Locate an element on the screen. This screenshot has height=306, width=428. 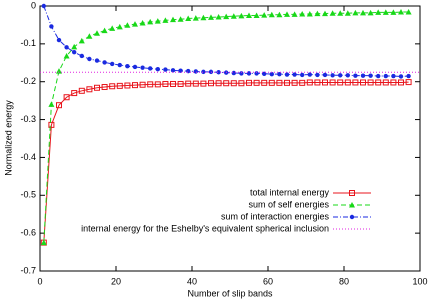
y-tick-label: -0.3 is located at coordinates (28, 119).